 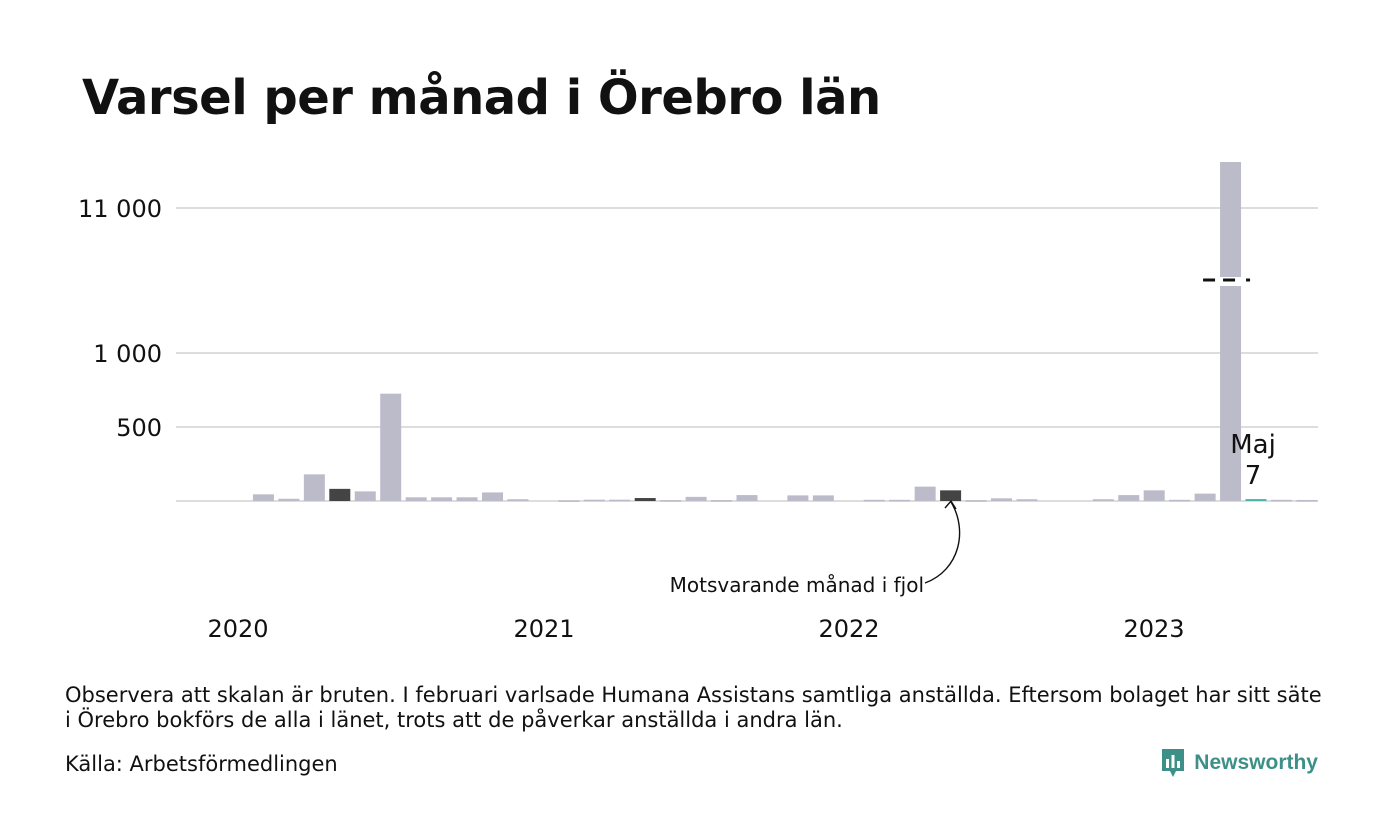 What do you see at coordinates (797, 585) in the screenshot?
I see `annotation-label: Motsvarande månad i fjol` at bounding box center [797, 585].